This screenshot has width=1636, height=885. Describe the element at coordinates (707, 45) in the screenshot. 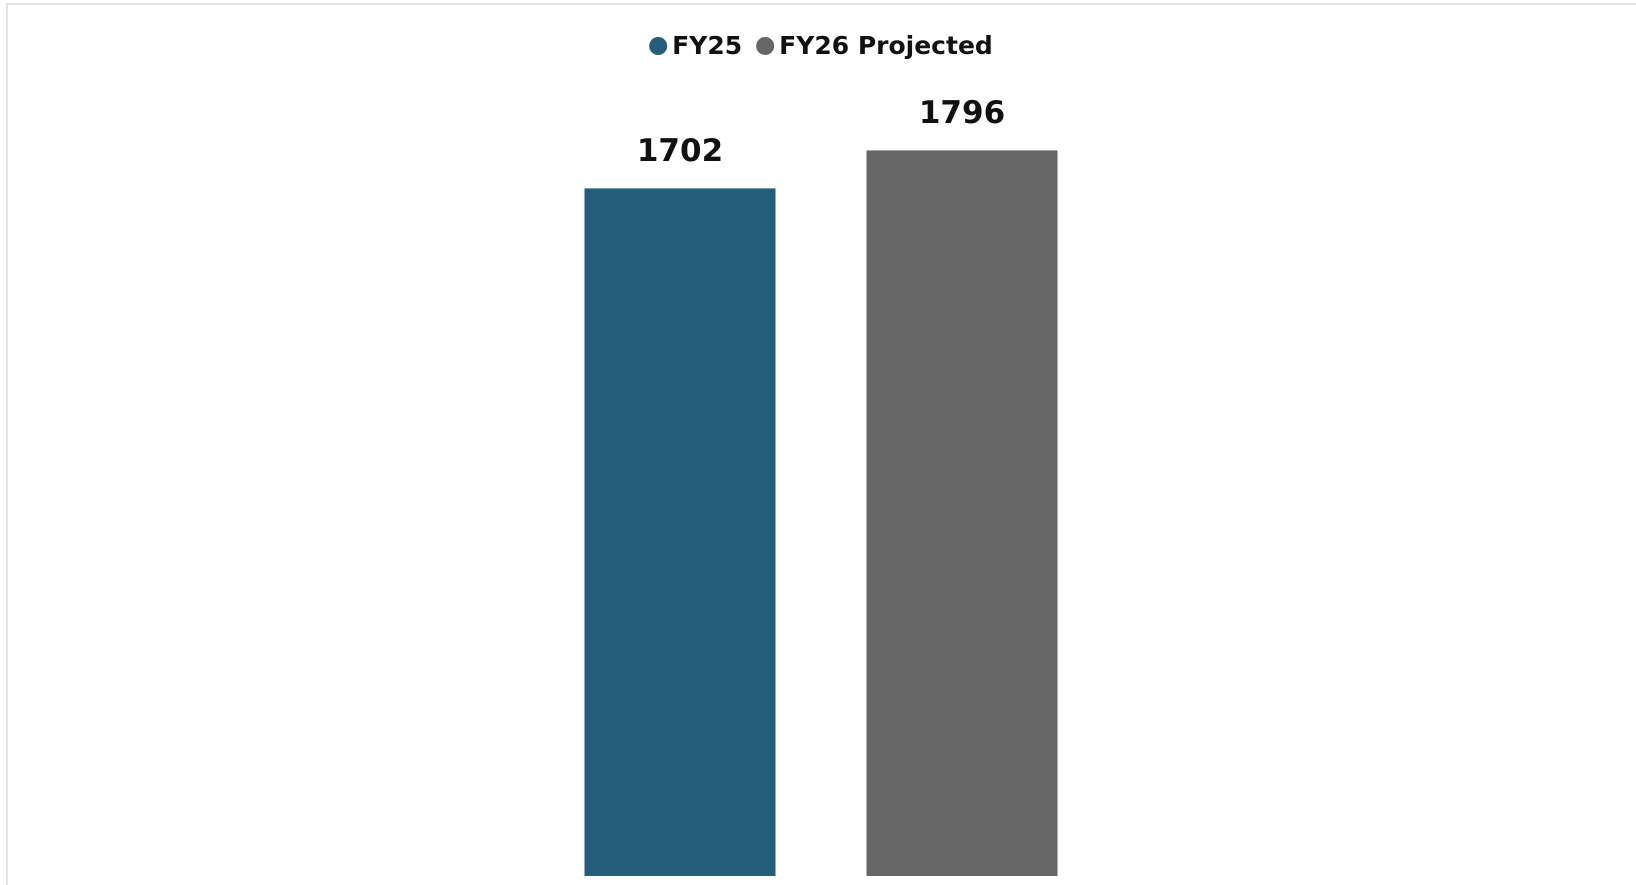

I see `legend-label: FY25` at that location.